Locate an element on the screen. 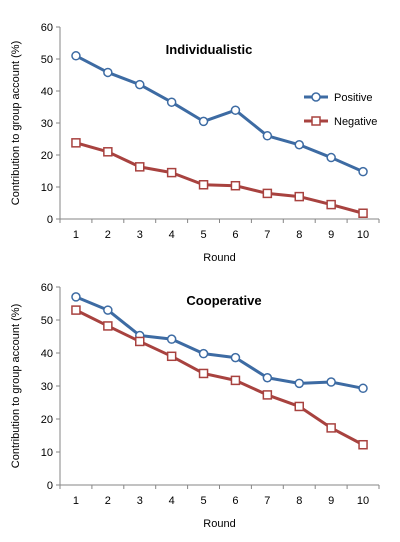 The width and height of the screenshot is (400, 542). legend-label: Negative is located at coordinates (355, 122).